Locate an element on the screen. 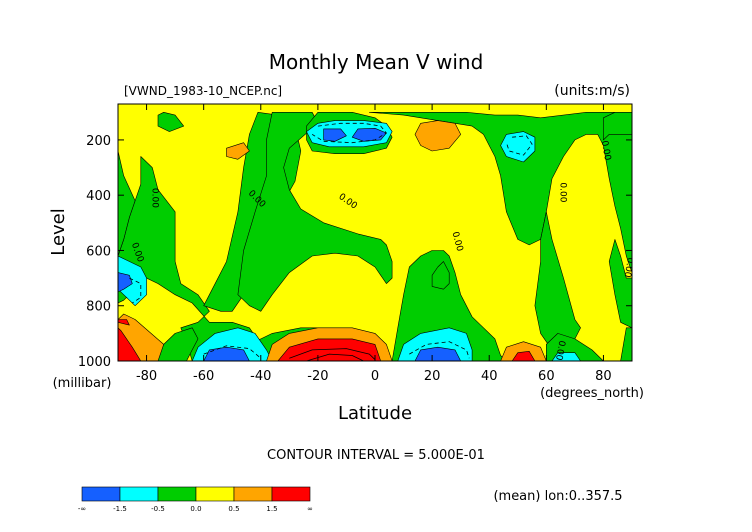 The image size is (752, 532). colorbar-tick-label: 0.5 is located at coordinates (233, 509).